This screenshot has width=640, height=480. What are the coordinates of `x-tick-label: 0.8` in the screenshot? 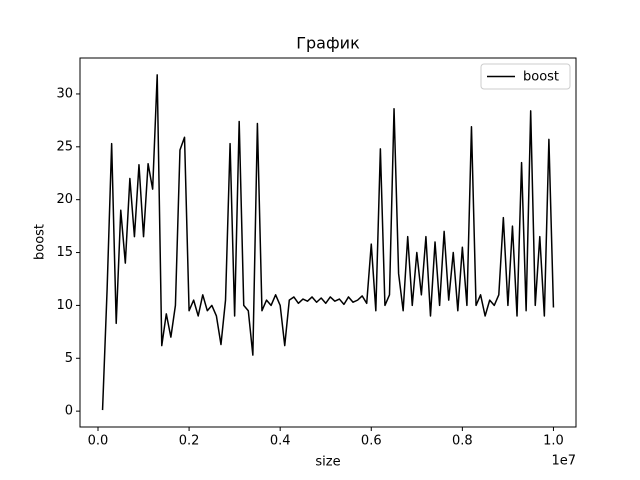 It's located at (462, 441).